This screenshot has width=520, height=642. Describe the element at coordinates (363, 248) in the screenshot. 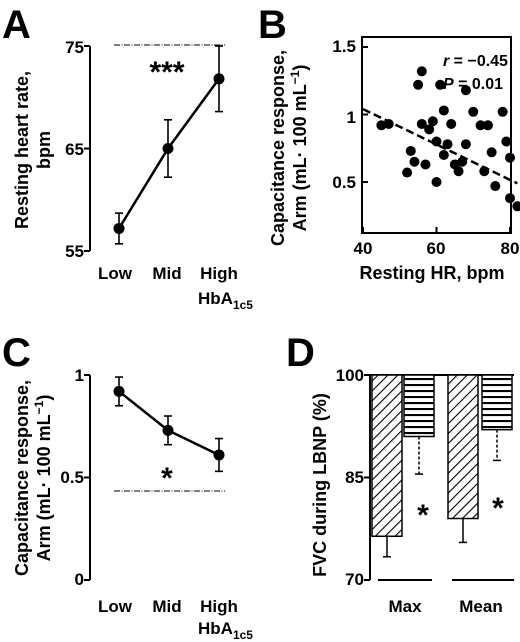

I see `panel-b-xtick-40: 40` at that location.